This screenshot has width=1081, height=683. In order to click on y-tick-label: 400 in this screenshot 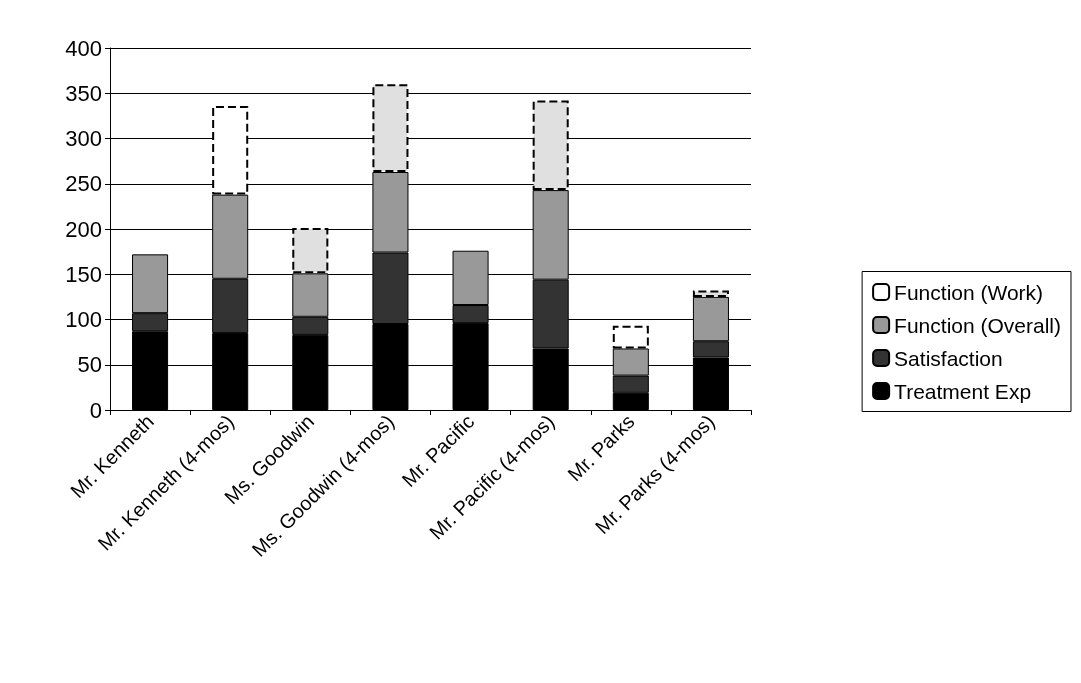, I will do `click(83, 48)`.